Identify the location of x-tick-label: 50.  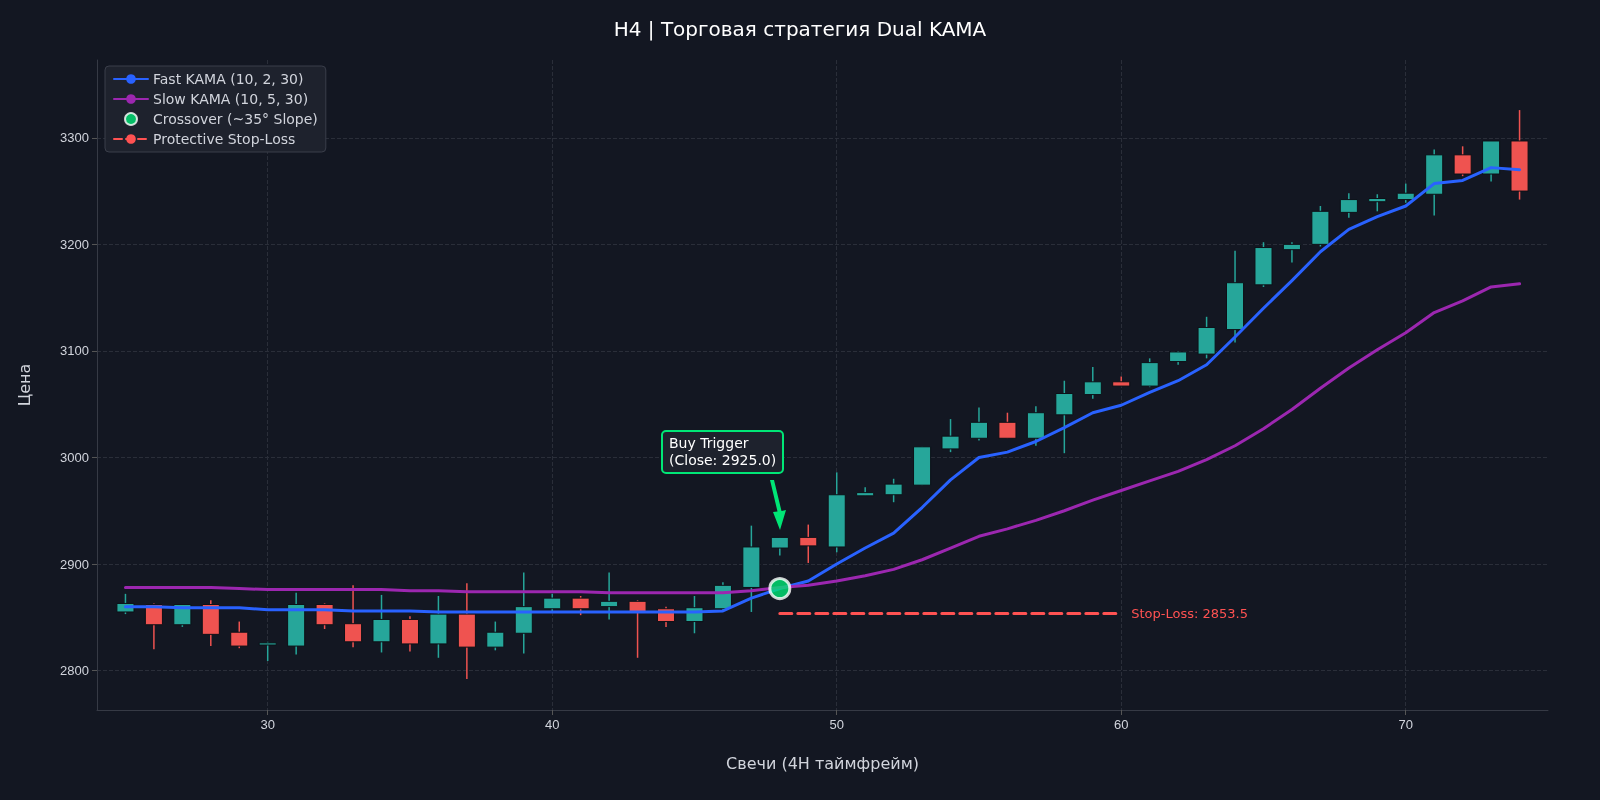
(836, 724).